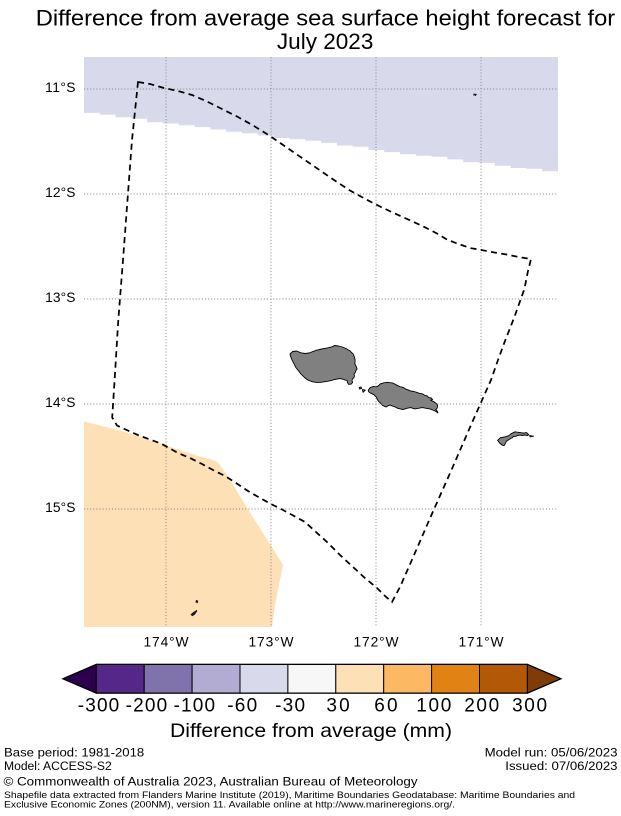 Image resolution: width=621 pixels, height=816 pixels. What do you see at coordinates (433, 706) in the screenshot?
I see `svg-text: 100` at bounding box center [433, 706].